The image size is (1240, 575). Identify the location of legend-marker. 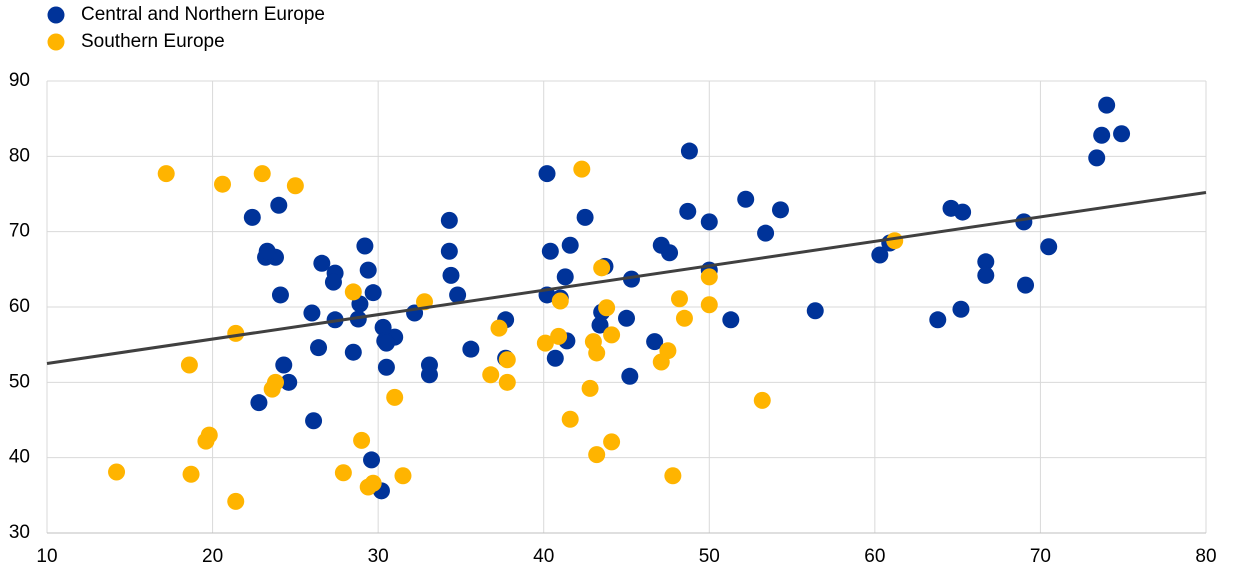
(56, 15).